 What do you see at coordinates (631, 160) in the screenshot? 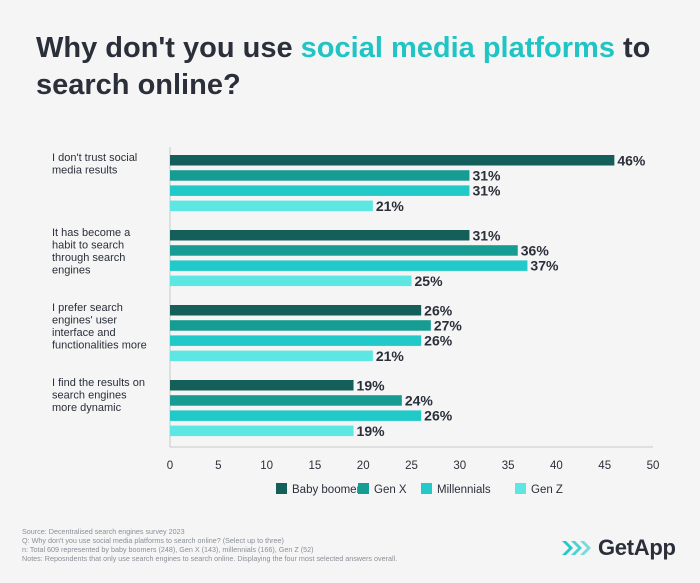
I see `bar-value-label: 46%` at bounding box center [631, 160].